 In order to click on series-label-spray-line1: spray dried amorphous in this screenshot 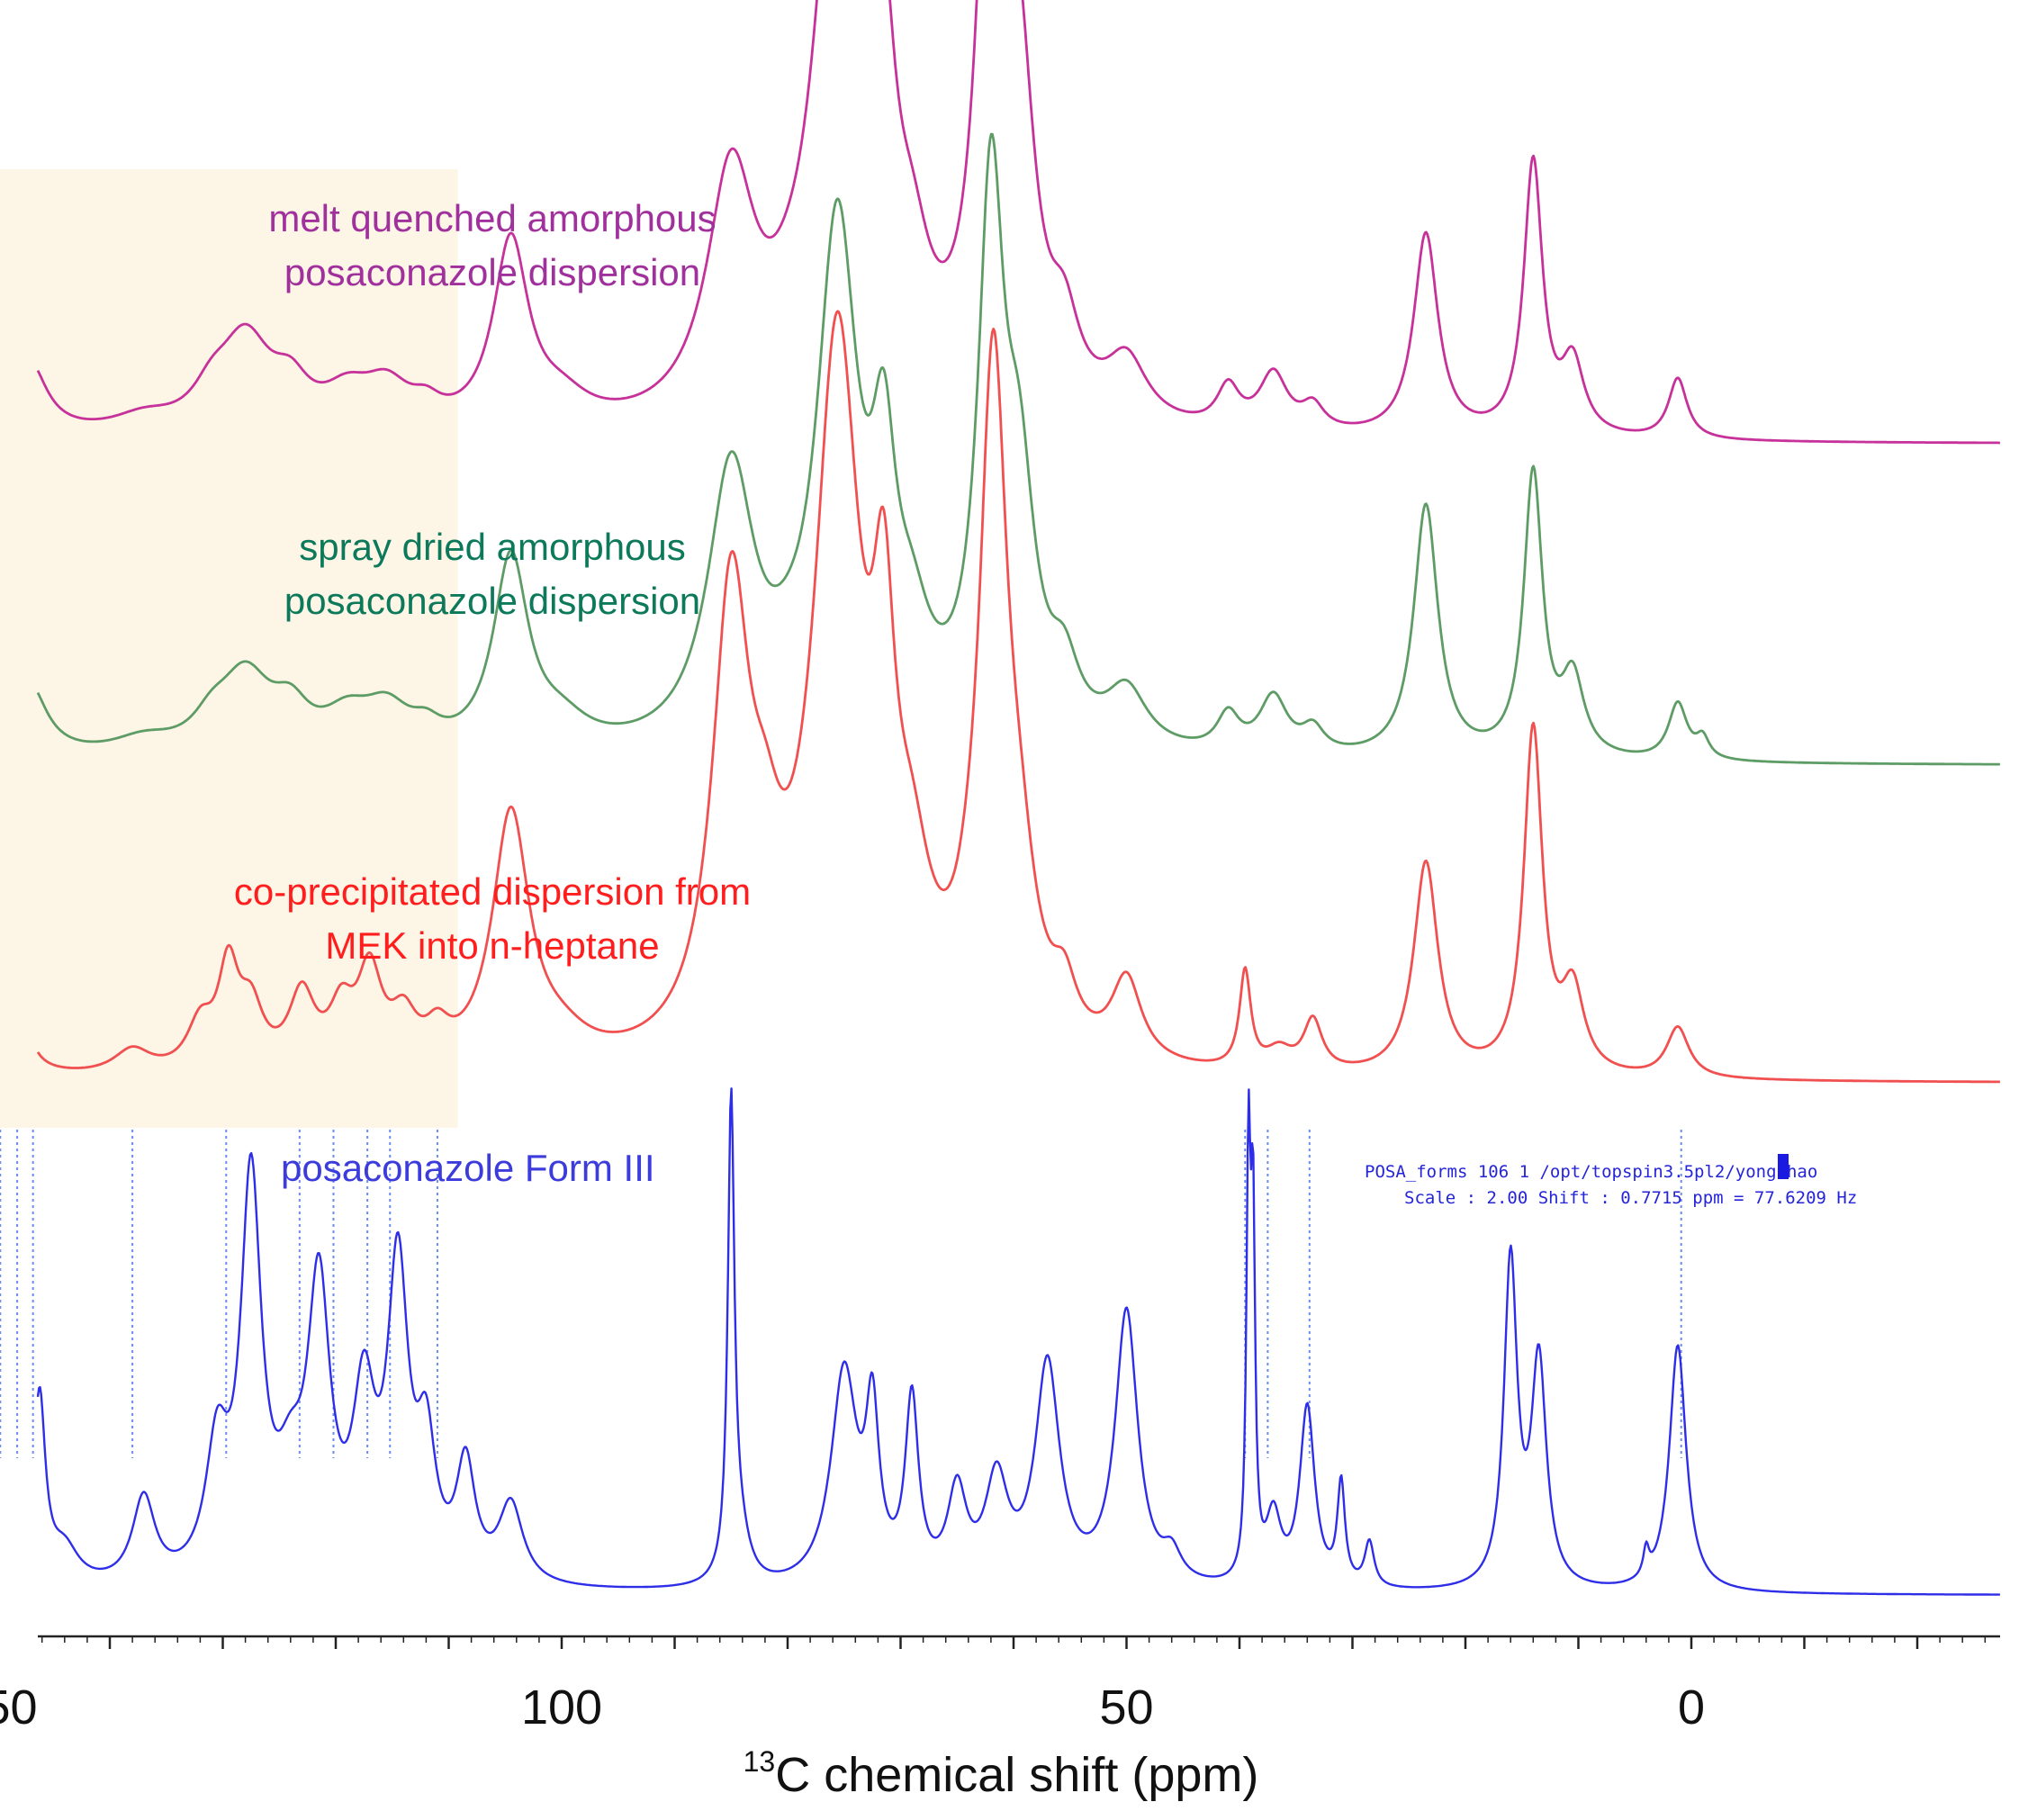, I will do `click(492, 547)`.